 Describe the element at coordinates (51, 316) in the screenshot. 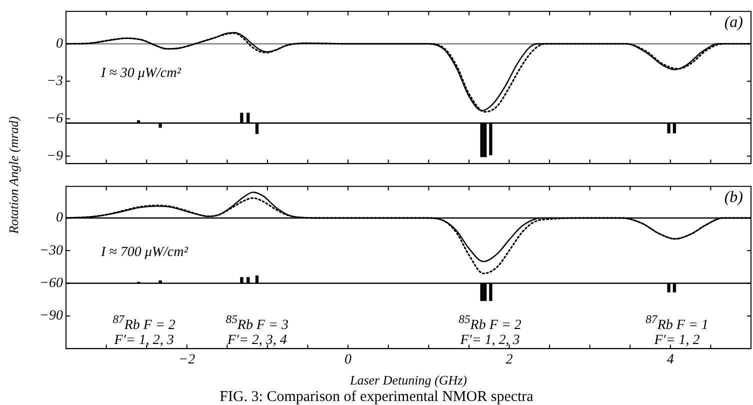

I see `y-tick-label: −90` at that location.